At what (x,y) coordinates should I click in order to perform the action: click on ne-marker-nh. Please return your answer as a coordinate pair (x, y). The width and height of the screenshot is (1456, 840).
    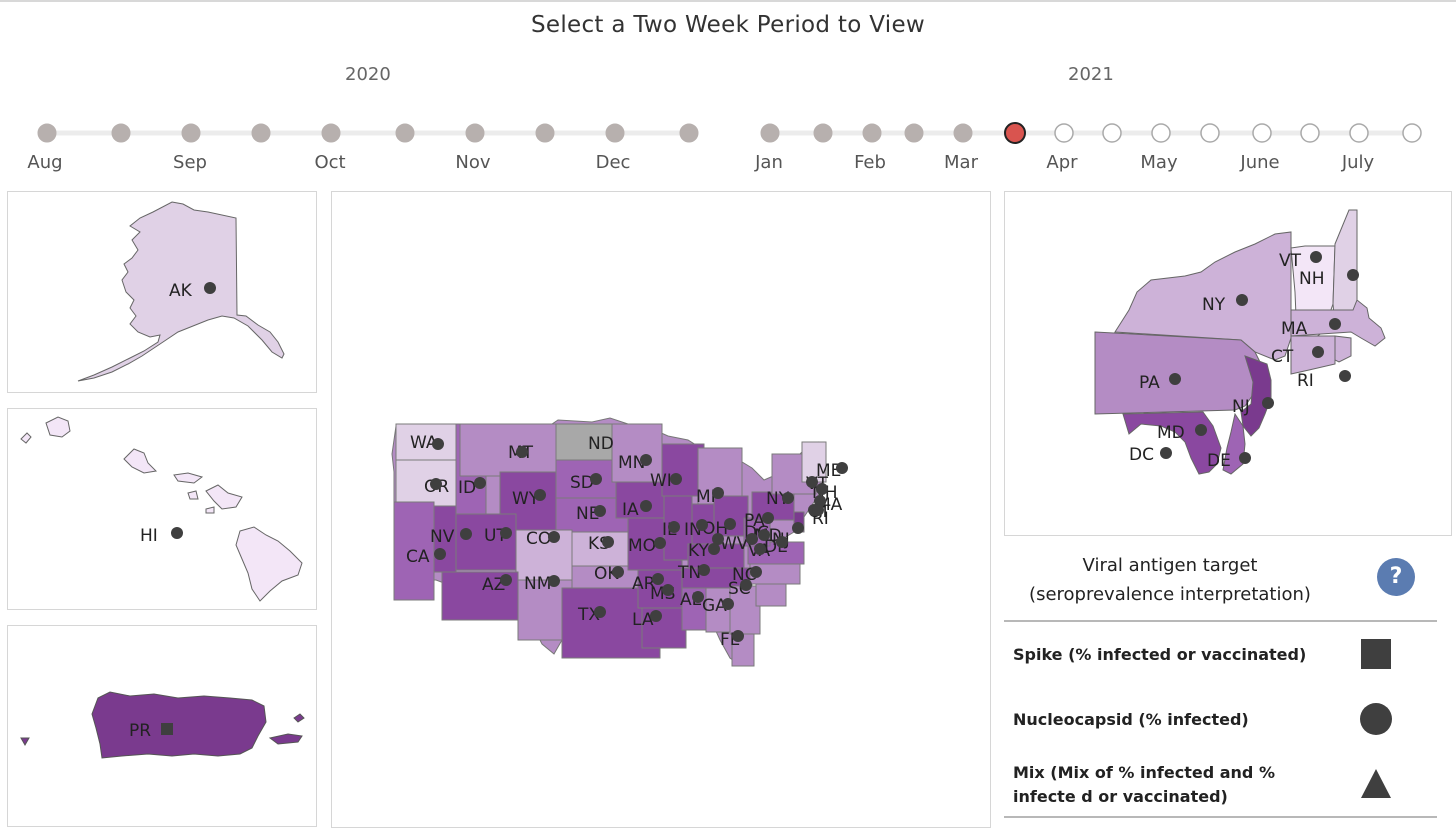
    Looking at the image, I should click on (1353, 275).